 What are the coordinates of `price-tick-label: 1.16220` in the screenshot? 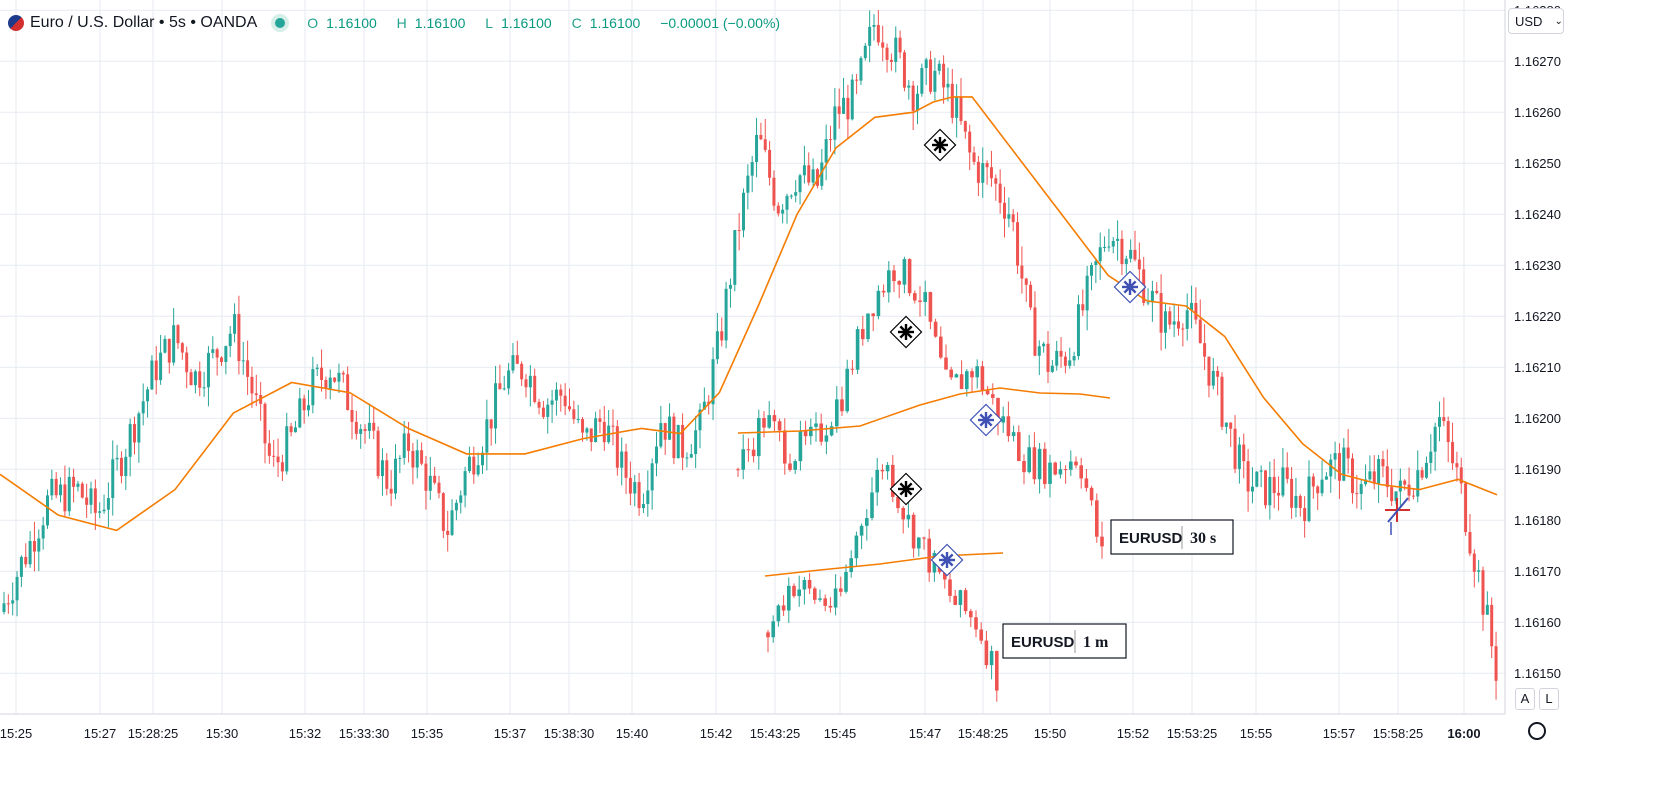 It's located at (1537, 316).